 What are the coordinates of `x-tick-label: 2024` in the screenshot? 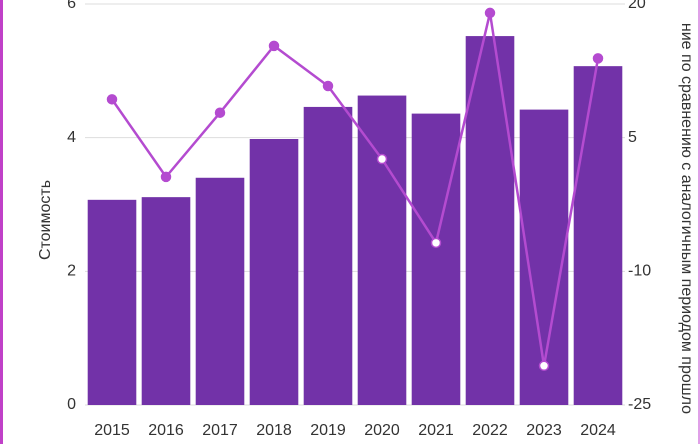 It's located at (598, 430).